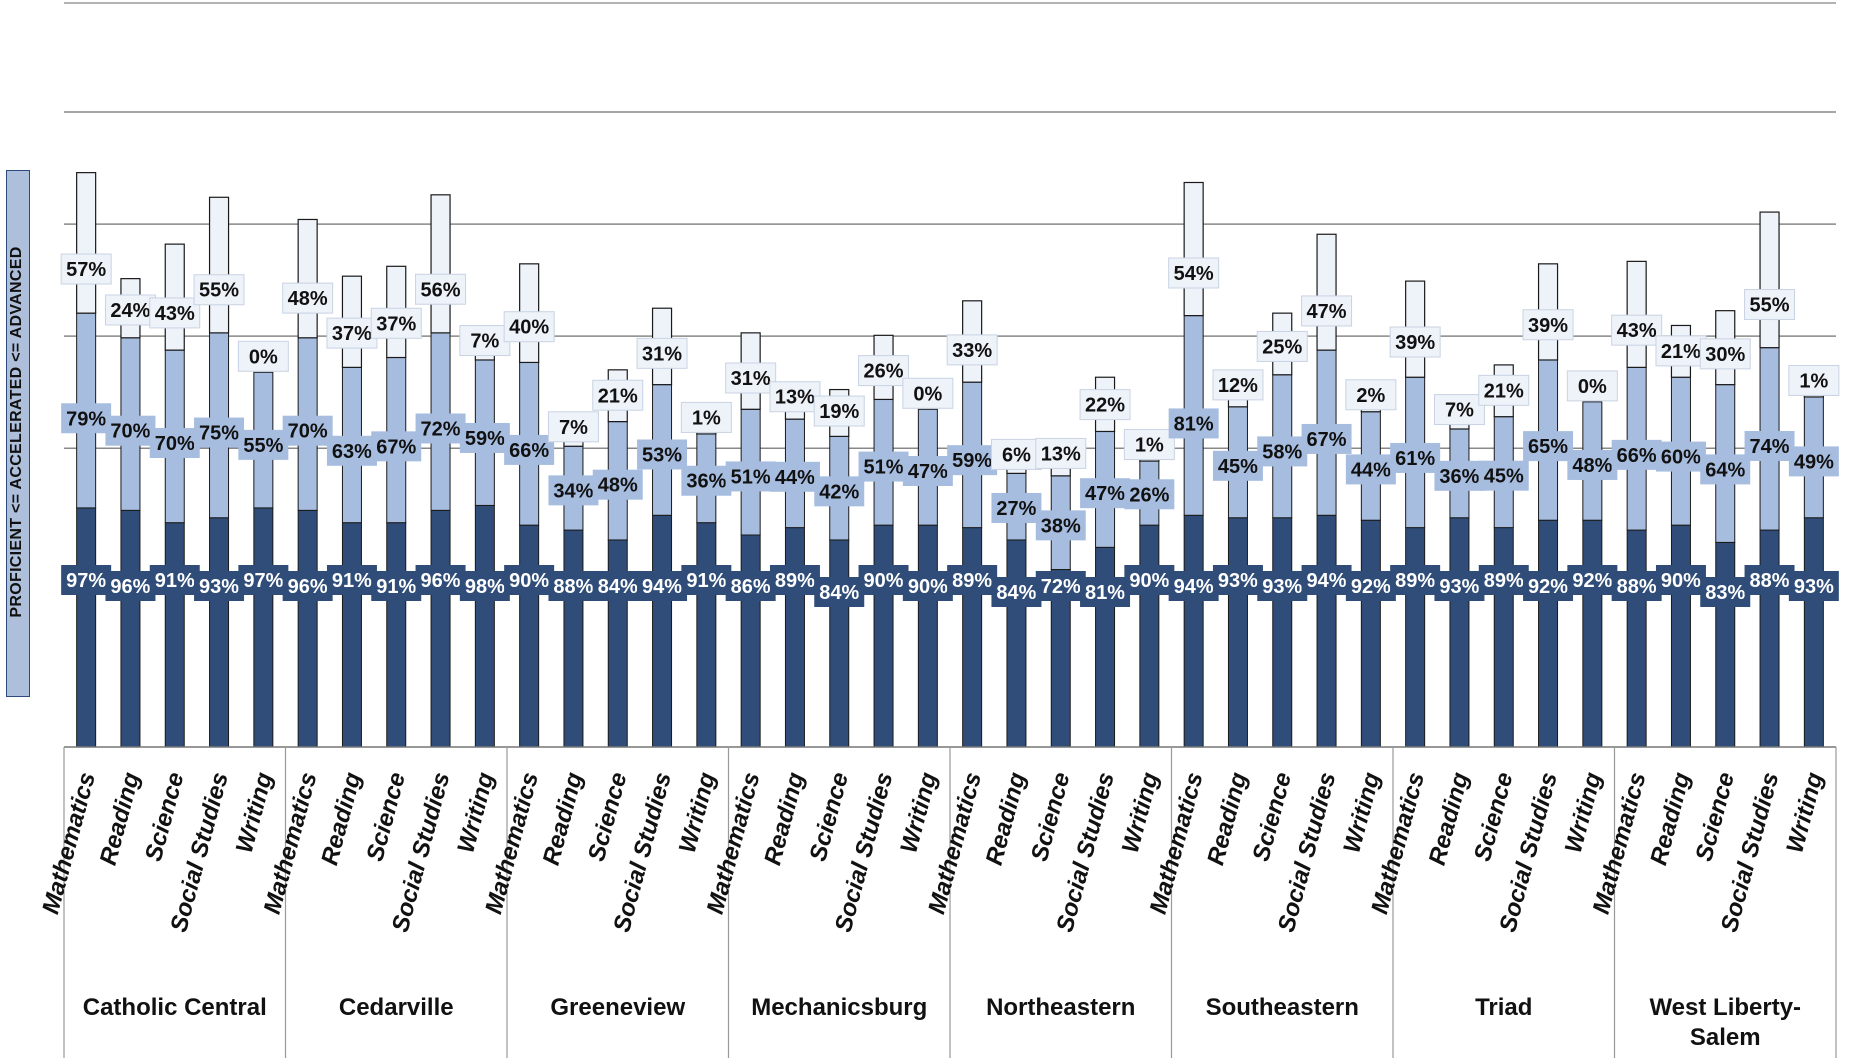 This screenshot has width=1853, height=1058. What do you see at coordinates (1770, 447) in the screenshot?
I see `label-accelerated: 74%` at bounding box center [1770, 447].